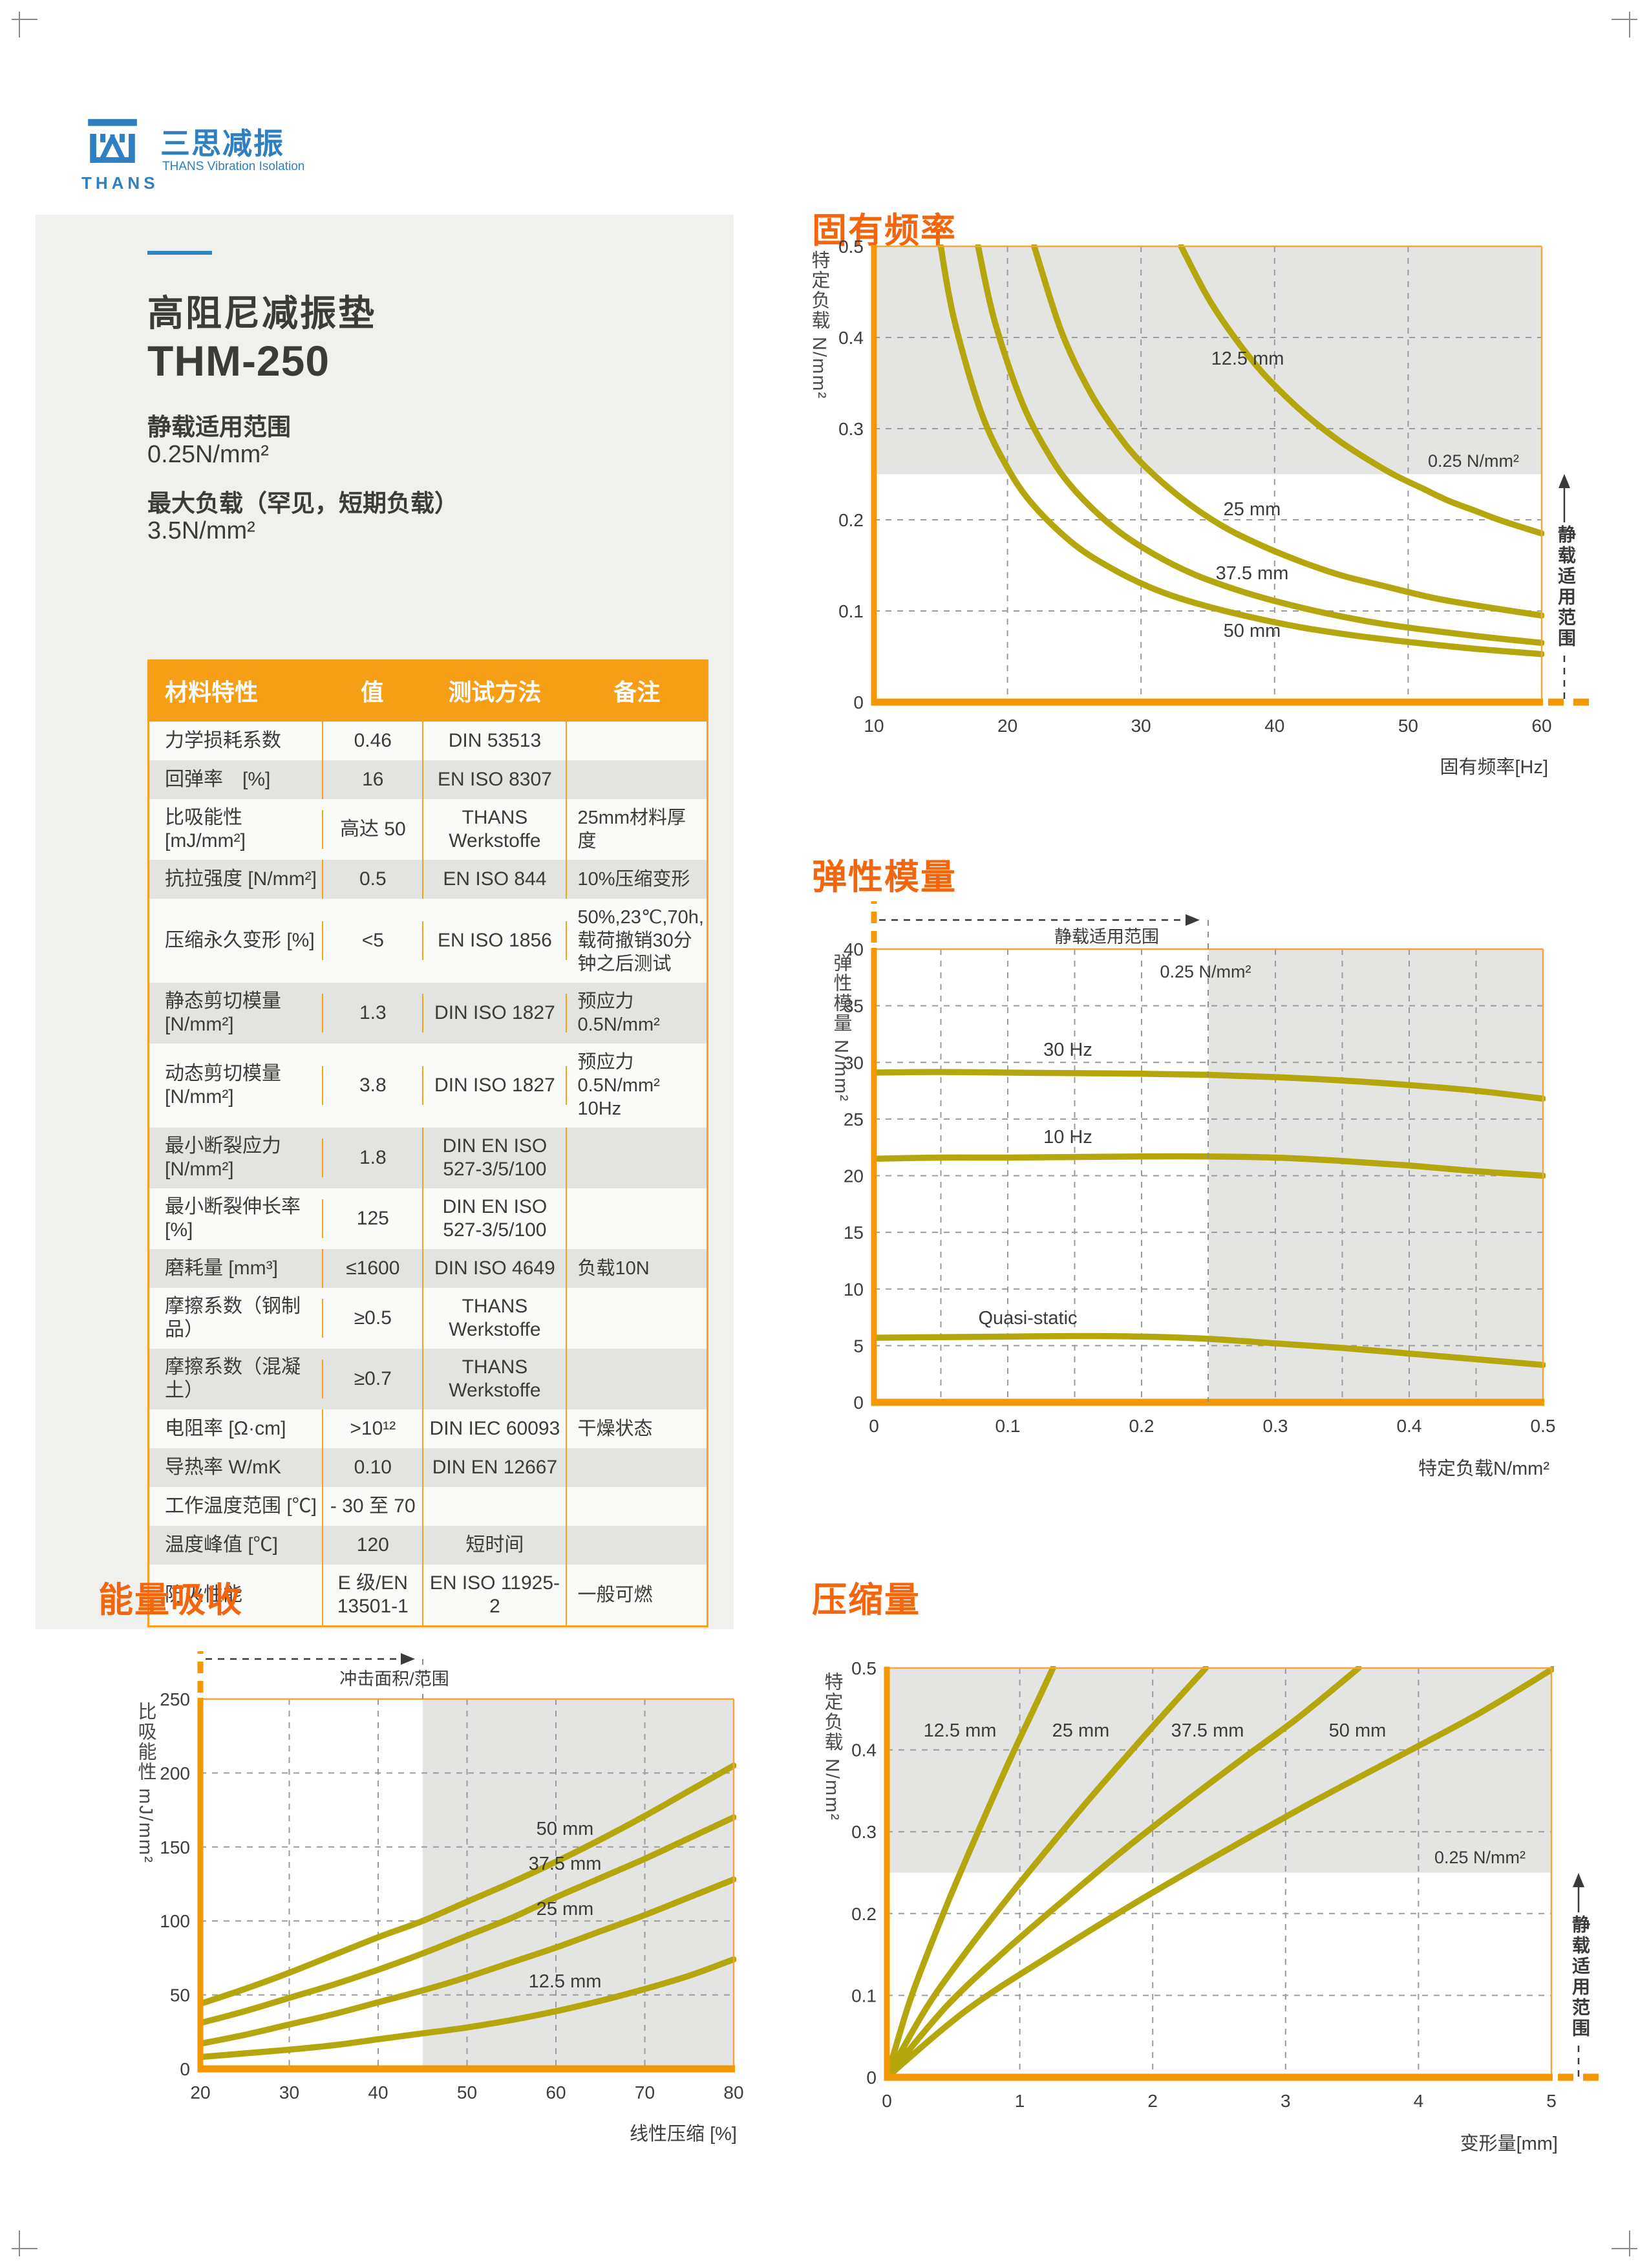 The width and height of the screenshot is (1649, 2268). I want to click on brand-name-cn: 三思减振, so click(222, 143).